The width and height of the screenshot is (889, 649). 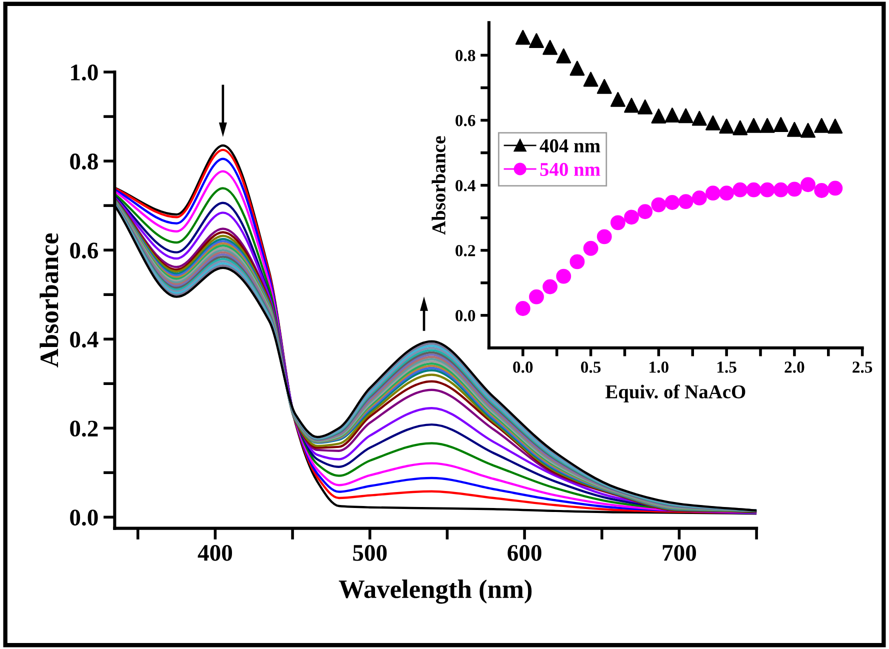 What do you see at coordinates (370, 552) in the screenshot?
I see `x-tick-label: 500` at bounding box center [370, 552].